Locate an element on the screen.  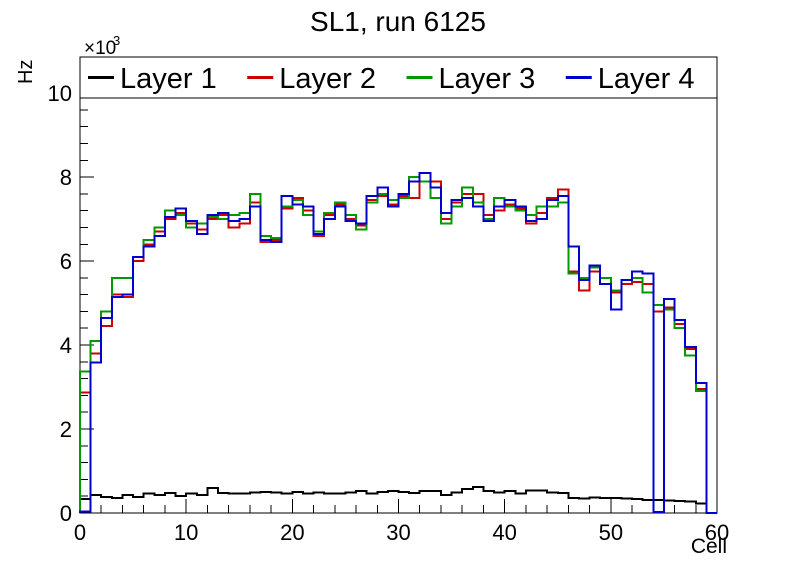
series-layer-1-path is located at coordinates (398, 499).